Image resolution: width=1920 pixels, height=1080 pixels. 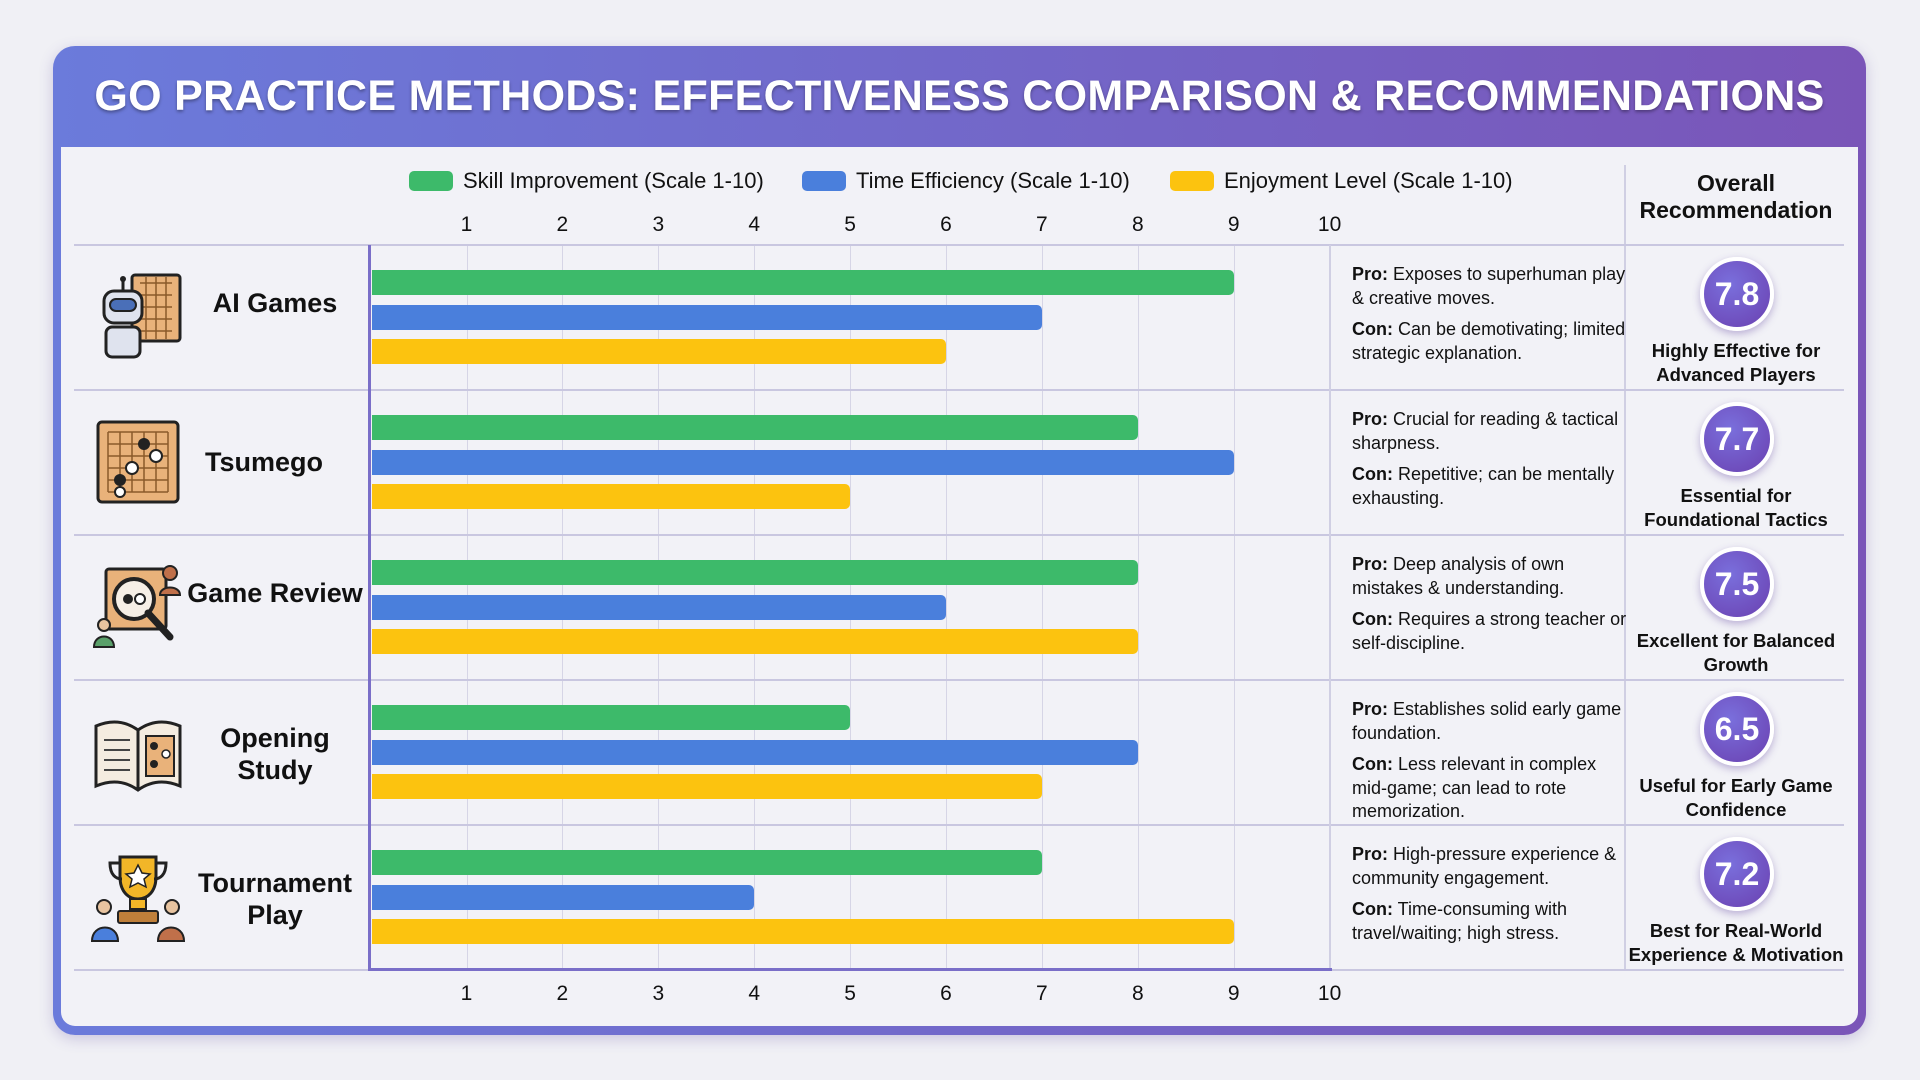 What do you see at coordinates (850, 969) in the screenshot?
I see `x-axis-line` at bounding box center [850, 969].